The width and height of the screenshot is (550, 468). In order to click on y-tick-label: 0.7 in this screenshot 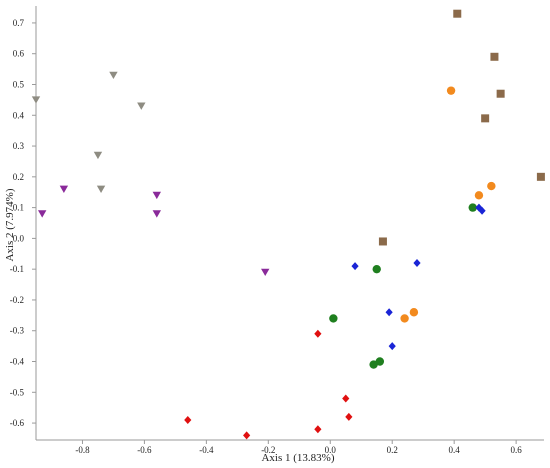, I will do `click(19, 23)`.